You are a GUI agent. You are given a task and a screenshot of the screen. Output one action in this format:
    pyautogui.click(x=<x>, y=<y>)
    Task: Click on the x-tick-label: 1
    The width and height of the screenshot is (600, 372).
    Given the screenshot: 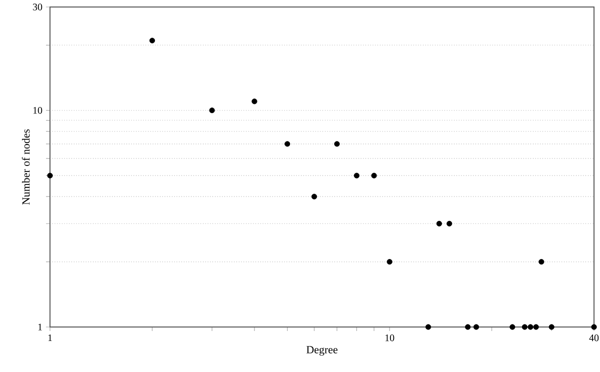 What is the action you would take?
    pyautogui.click(x=50, y=338)
    